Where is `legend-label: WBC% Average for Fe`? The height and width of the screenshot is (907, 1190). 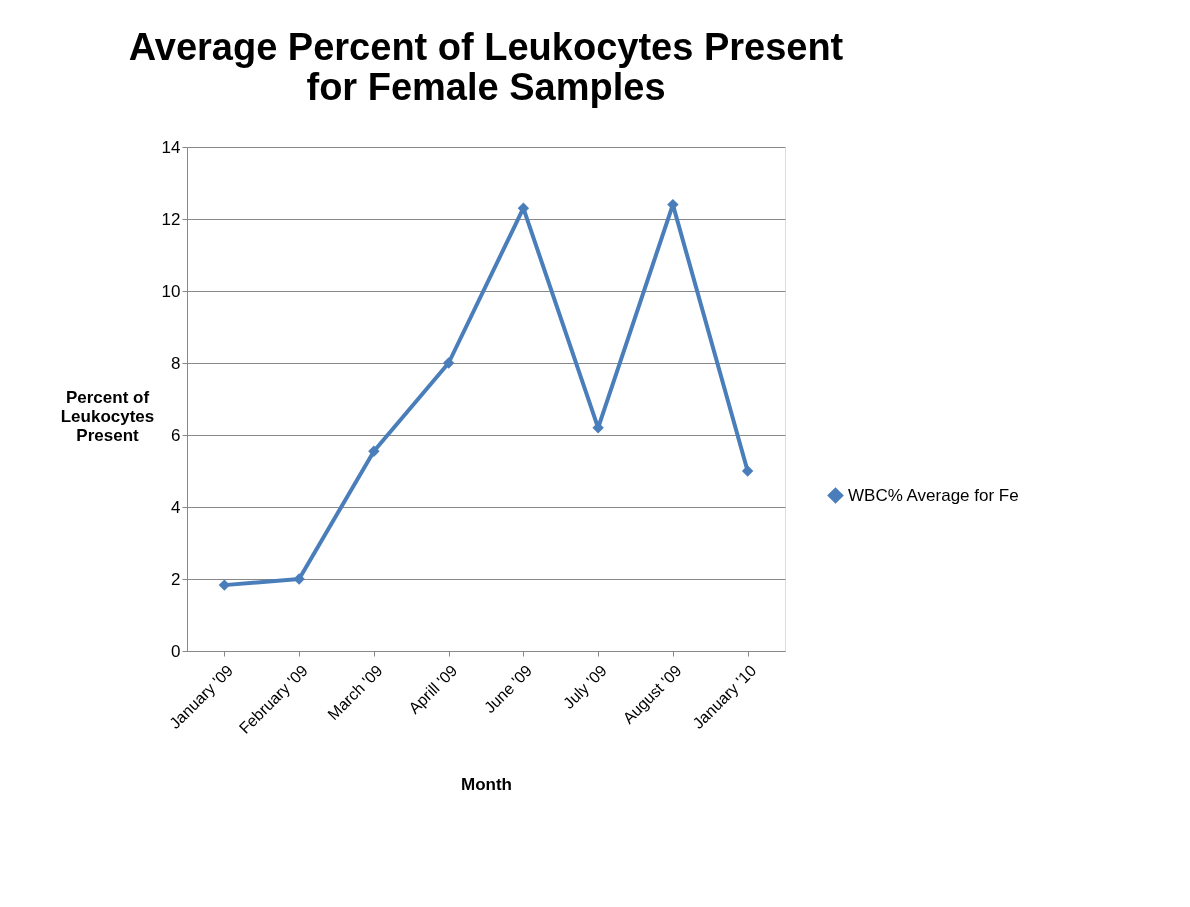 legend-label: WBC% Average for Fe is located at coordinates (933, 495).